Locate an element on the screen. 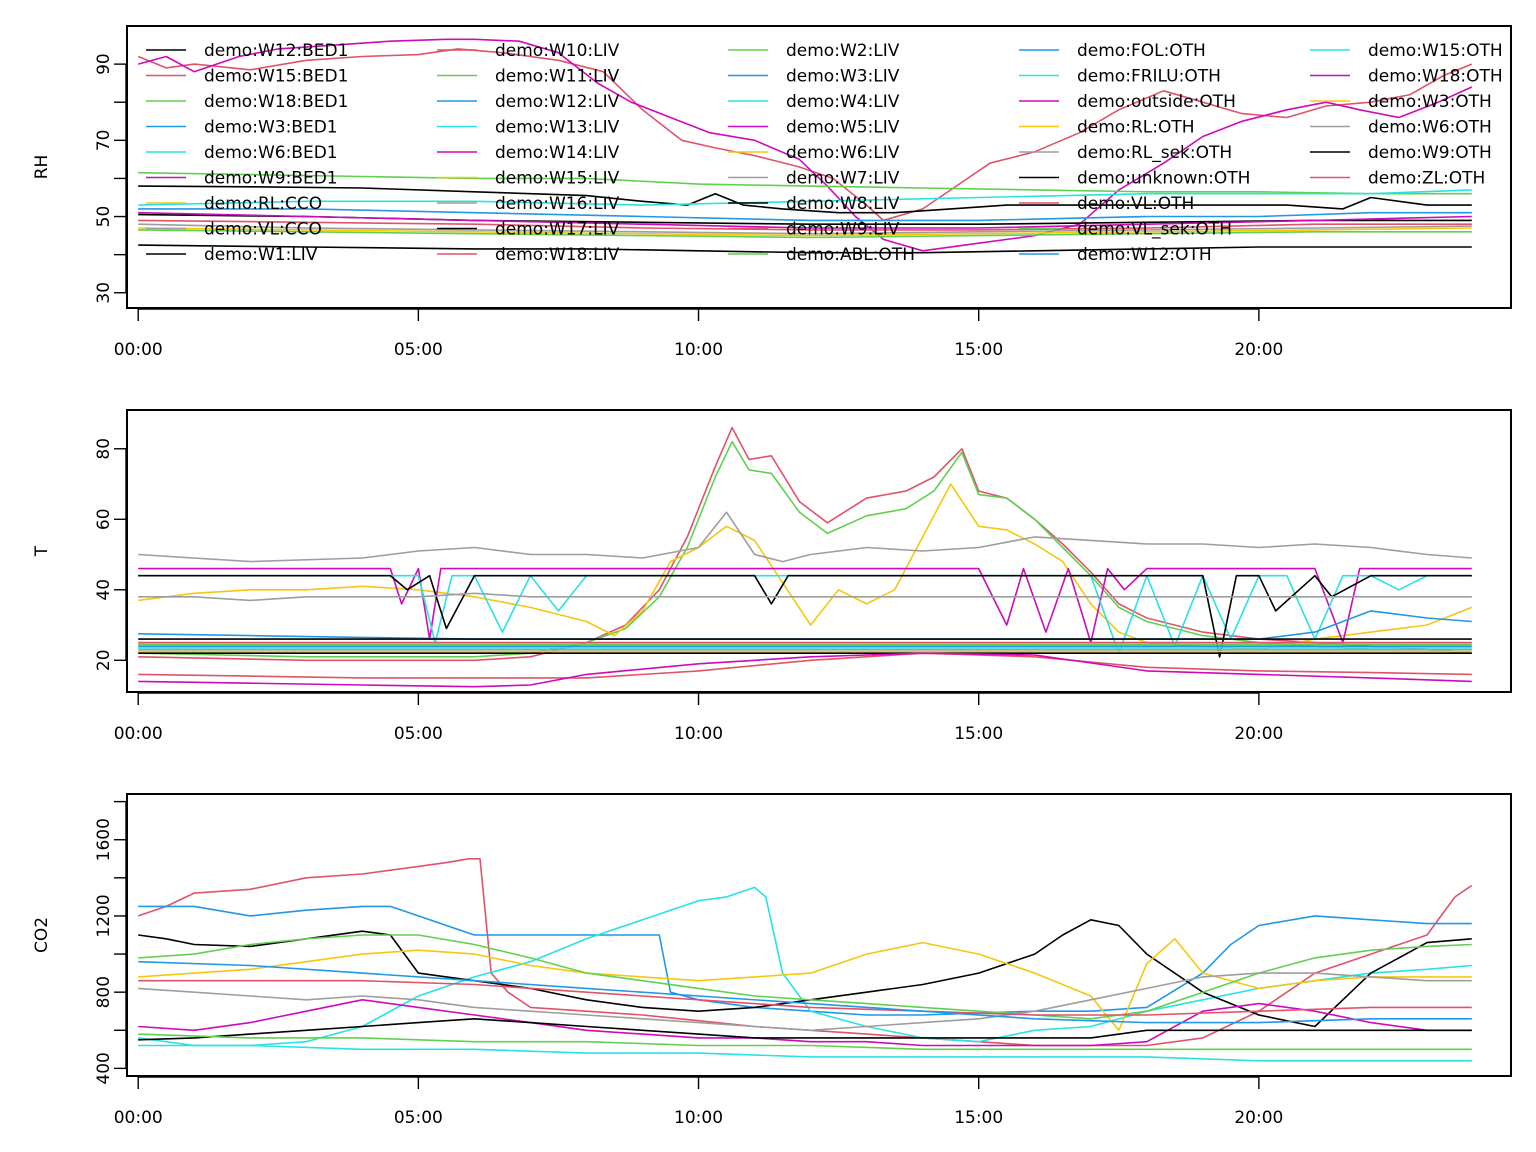  legend-entry-label: demo:FRILU:OTH is located at coordinates (1149, 77).